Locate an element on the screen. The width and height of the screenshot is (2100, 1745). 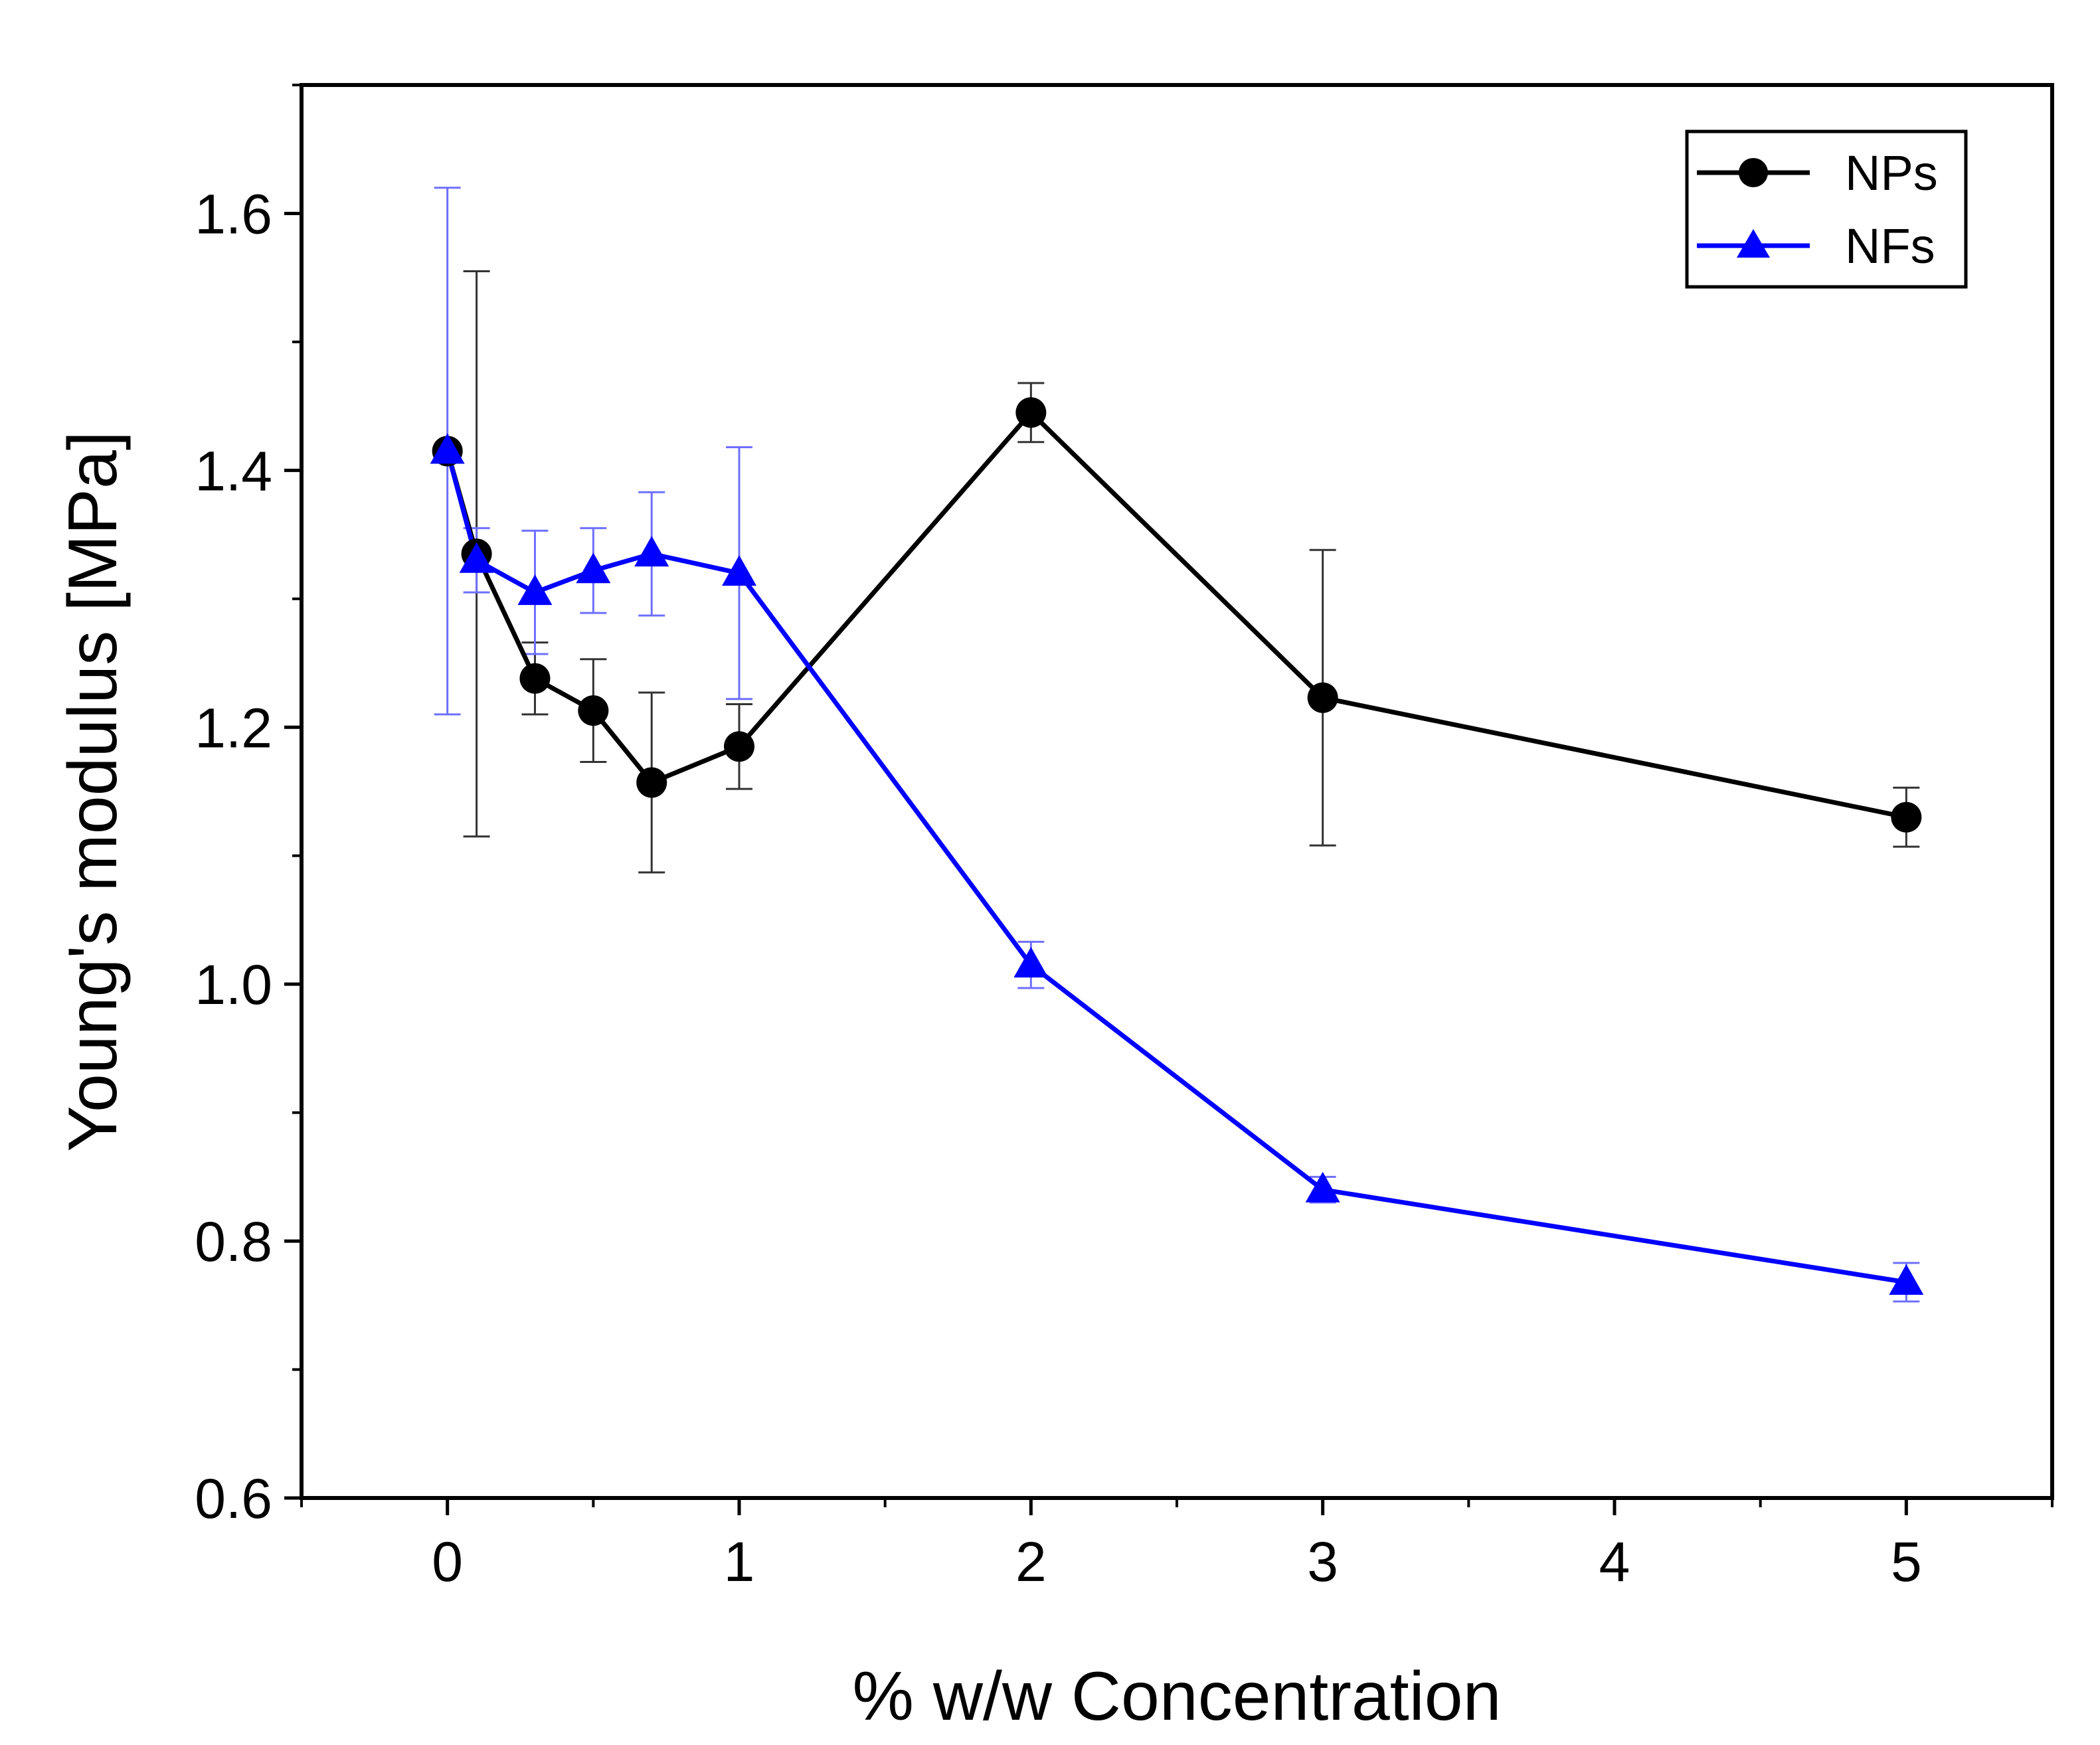
x-tick-label: 4 is located at coordinates (1614, 1562).